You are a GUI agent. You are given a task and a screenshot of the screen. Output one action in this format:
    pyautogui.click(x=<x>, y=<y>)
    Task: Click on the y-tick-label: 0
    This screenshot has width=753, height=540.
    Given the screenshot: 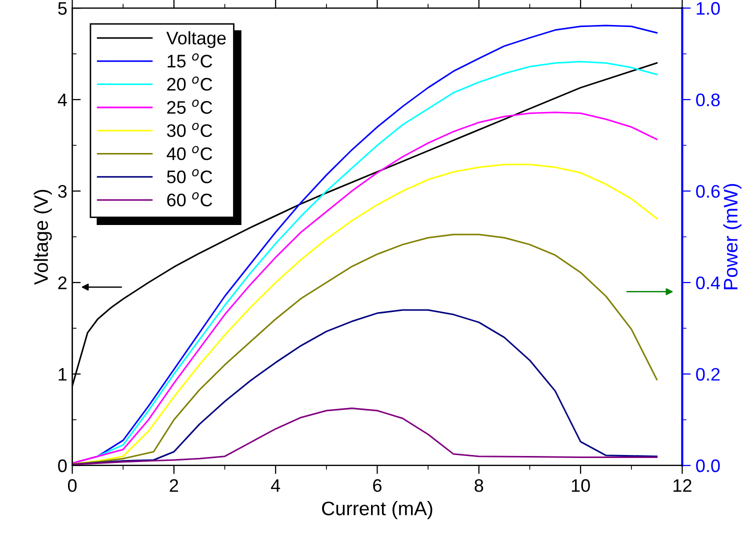 What is the action you would take?
    pyautogui.click(x=62, y=465)
    